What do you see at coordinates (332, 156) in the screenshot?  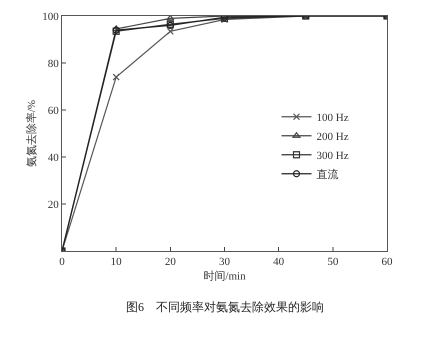 I see `legend-label: 300 Hz` at bounding box center [332, 156].